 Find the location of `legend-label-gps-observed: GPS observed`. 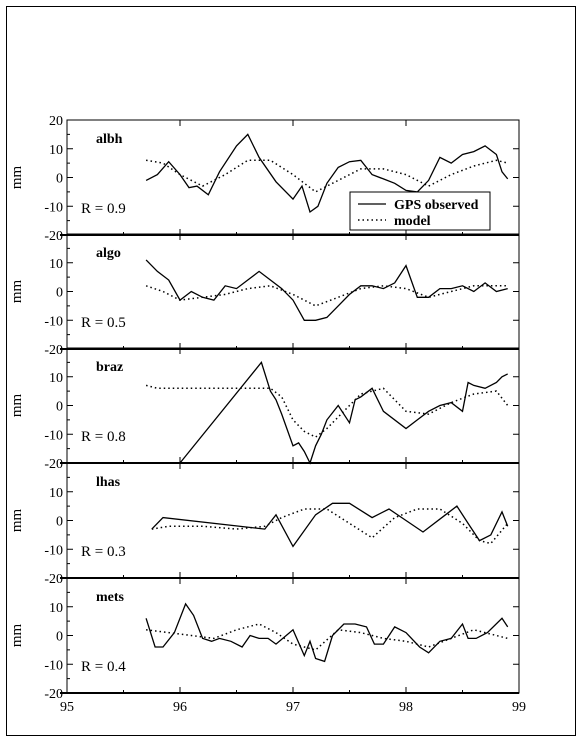

legend-label-gps-observed: GPS observed is located at coordinates (436, 205).